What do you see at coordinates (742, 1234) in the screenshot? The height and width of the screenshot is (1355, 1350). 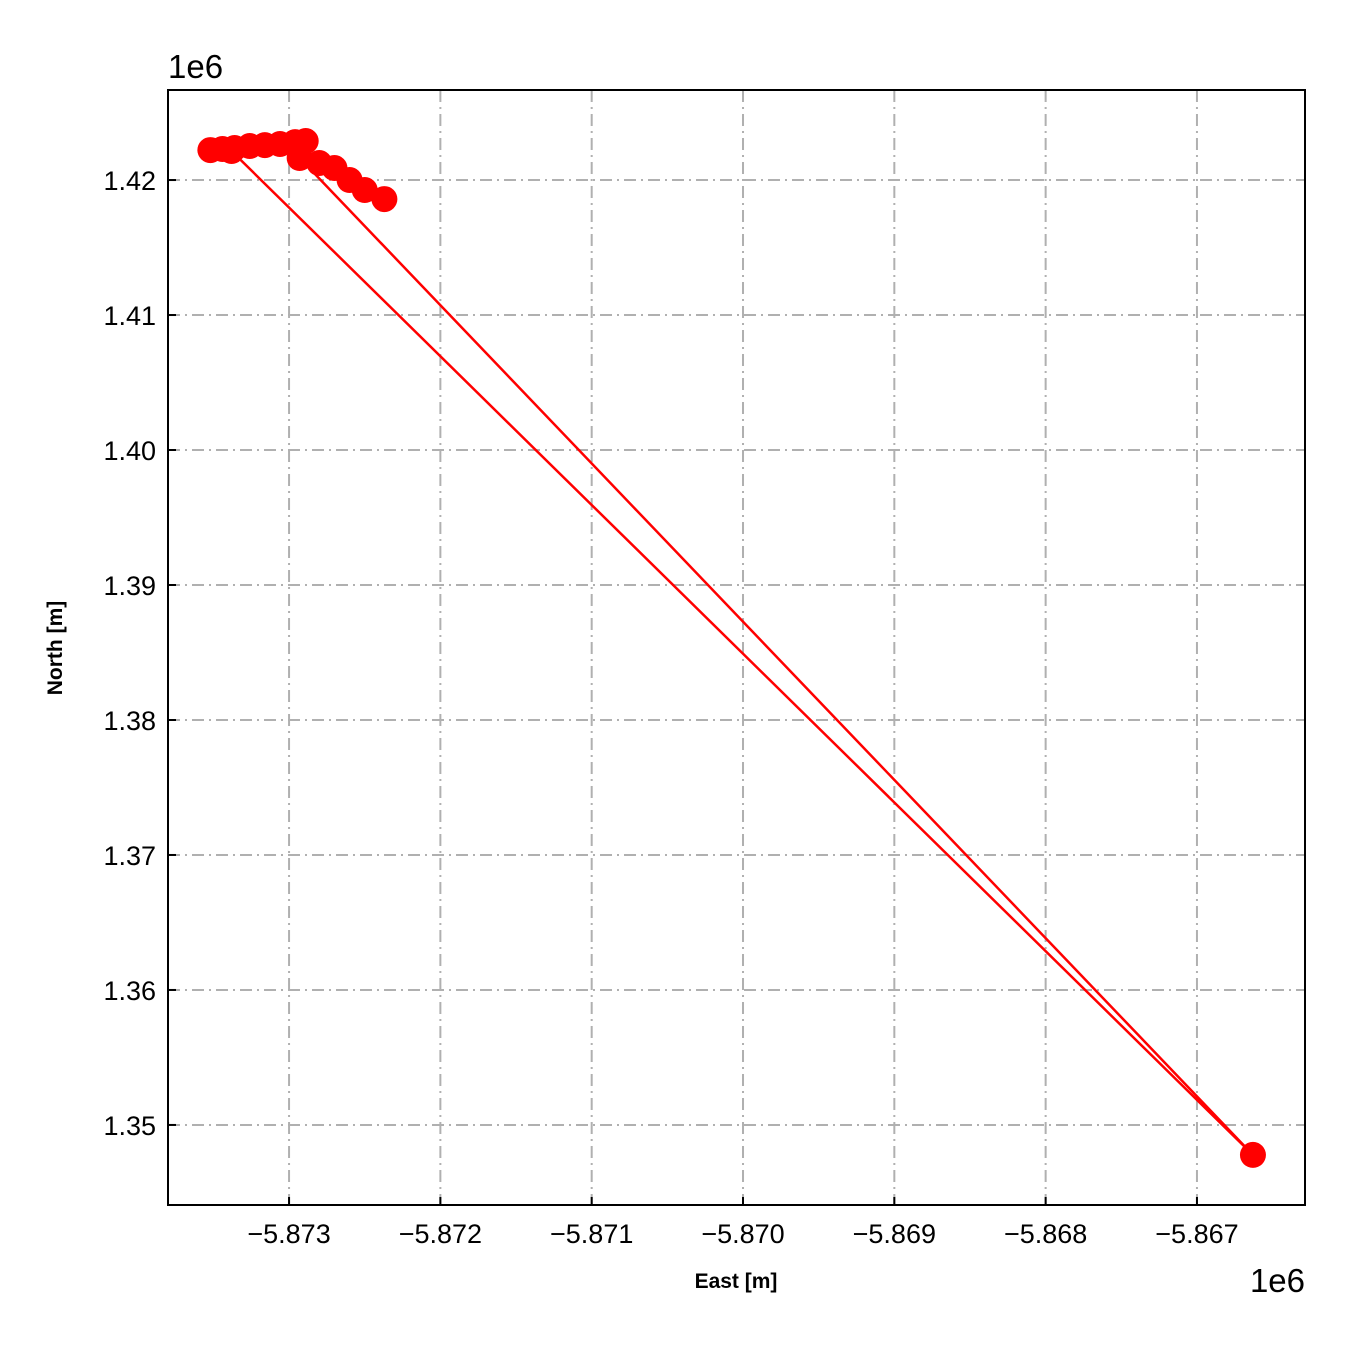 I see `x-tick-label: −5.870` at bounding box center [742, 1234].